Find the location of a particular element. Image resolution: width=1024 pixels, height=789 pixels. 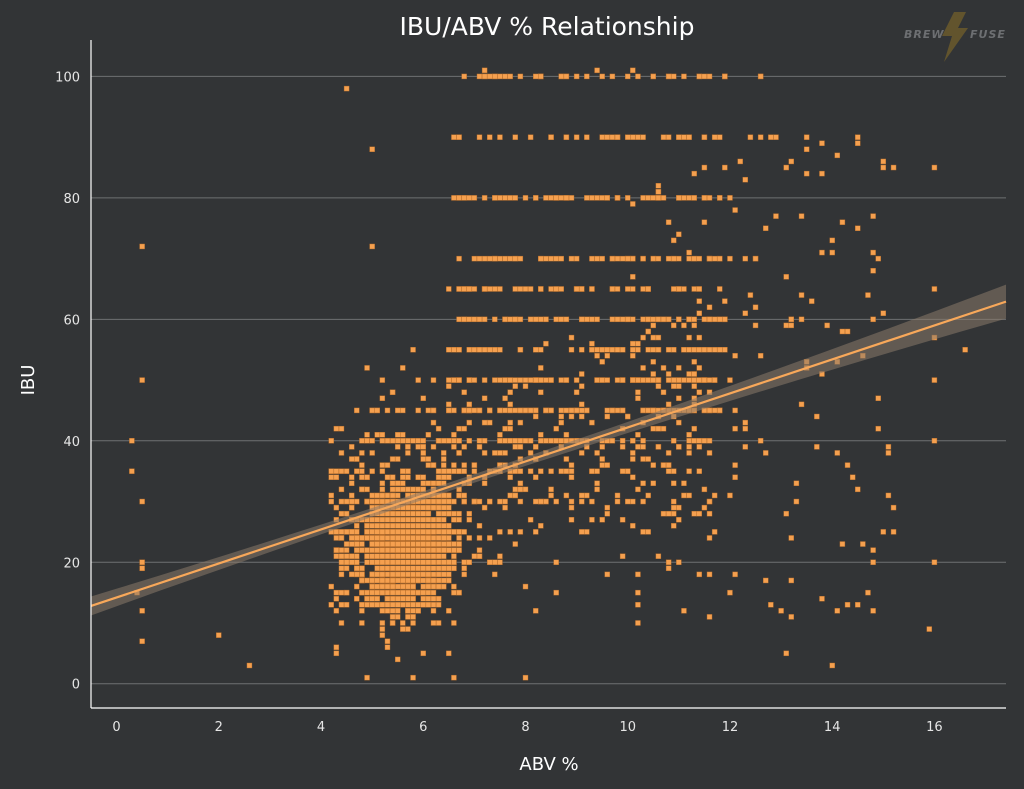

y-tick-label: 60 is located at coordinates (71, 320).